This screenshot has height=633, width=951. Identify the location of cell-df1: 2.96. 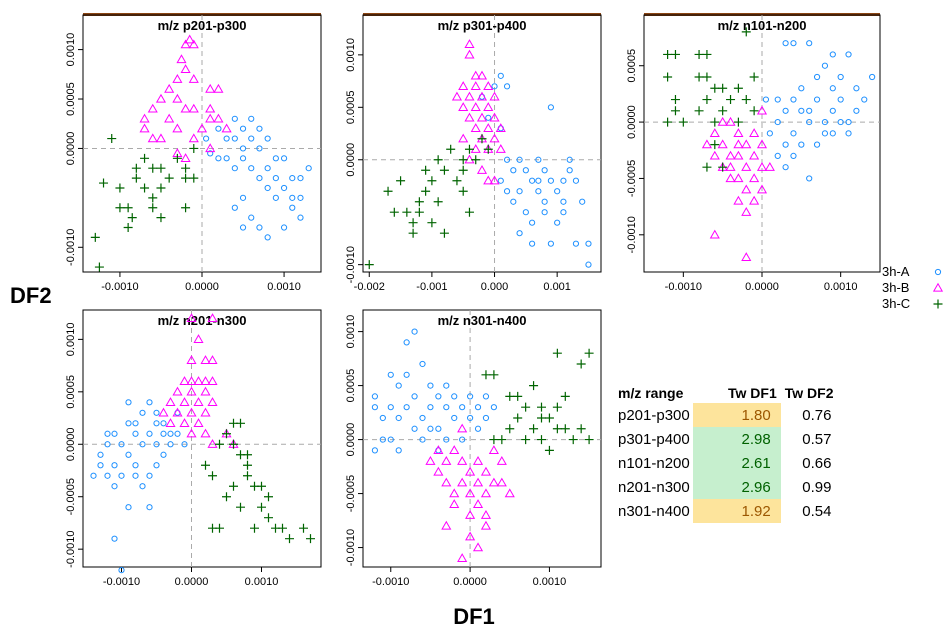
(736, 487).